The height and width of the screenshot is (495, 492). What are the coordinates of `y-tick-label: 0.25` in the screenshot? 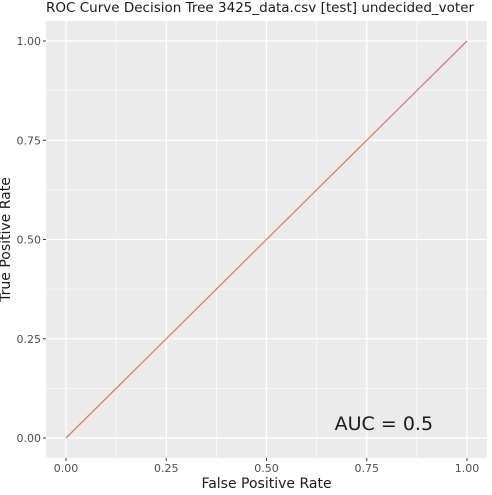 It's located at (29, 339).